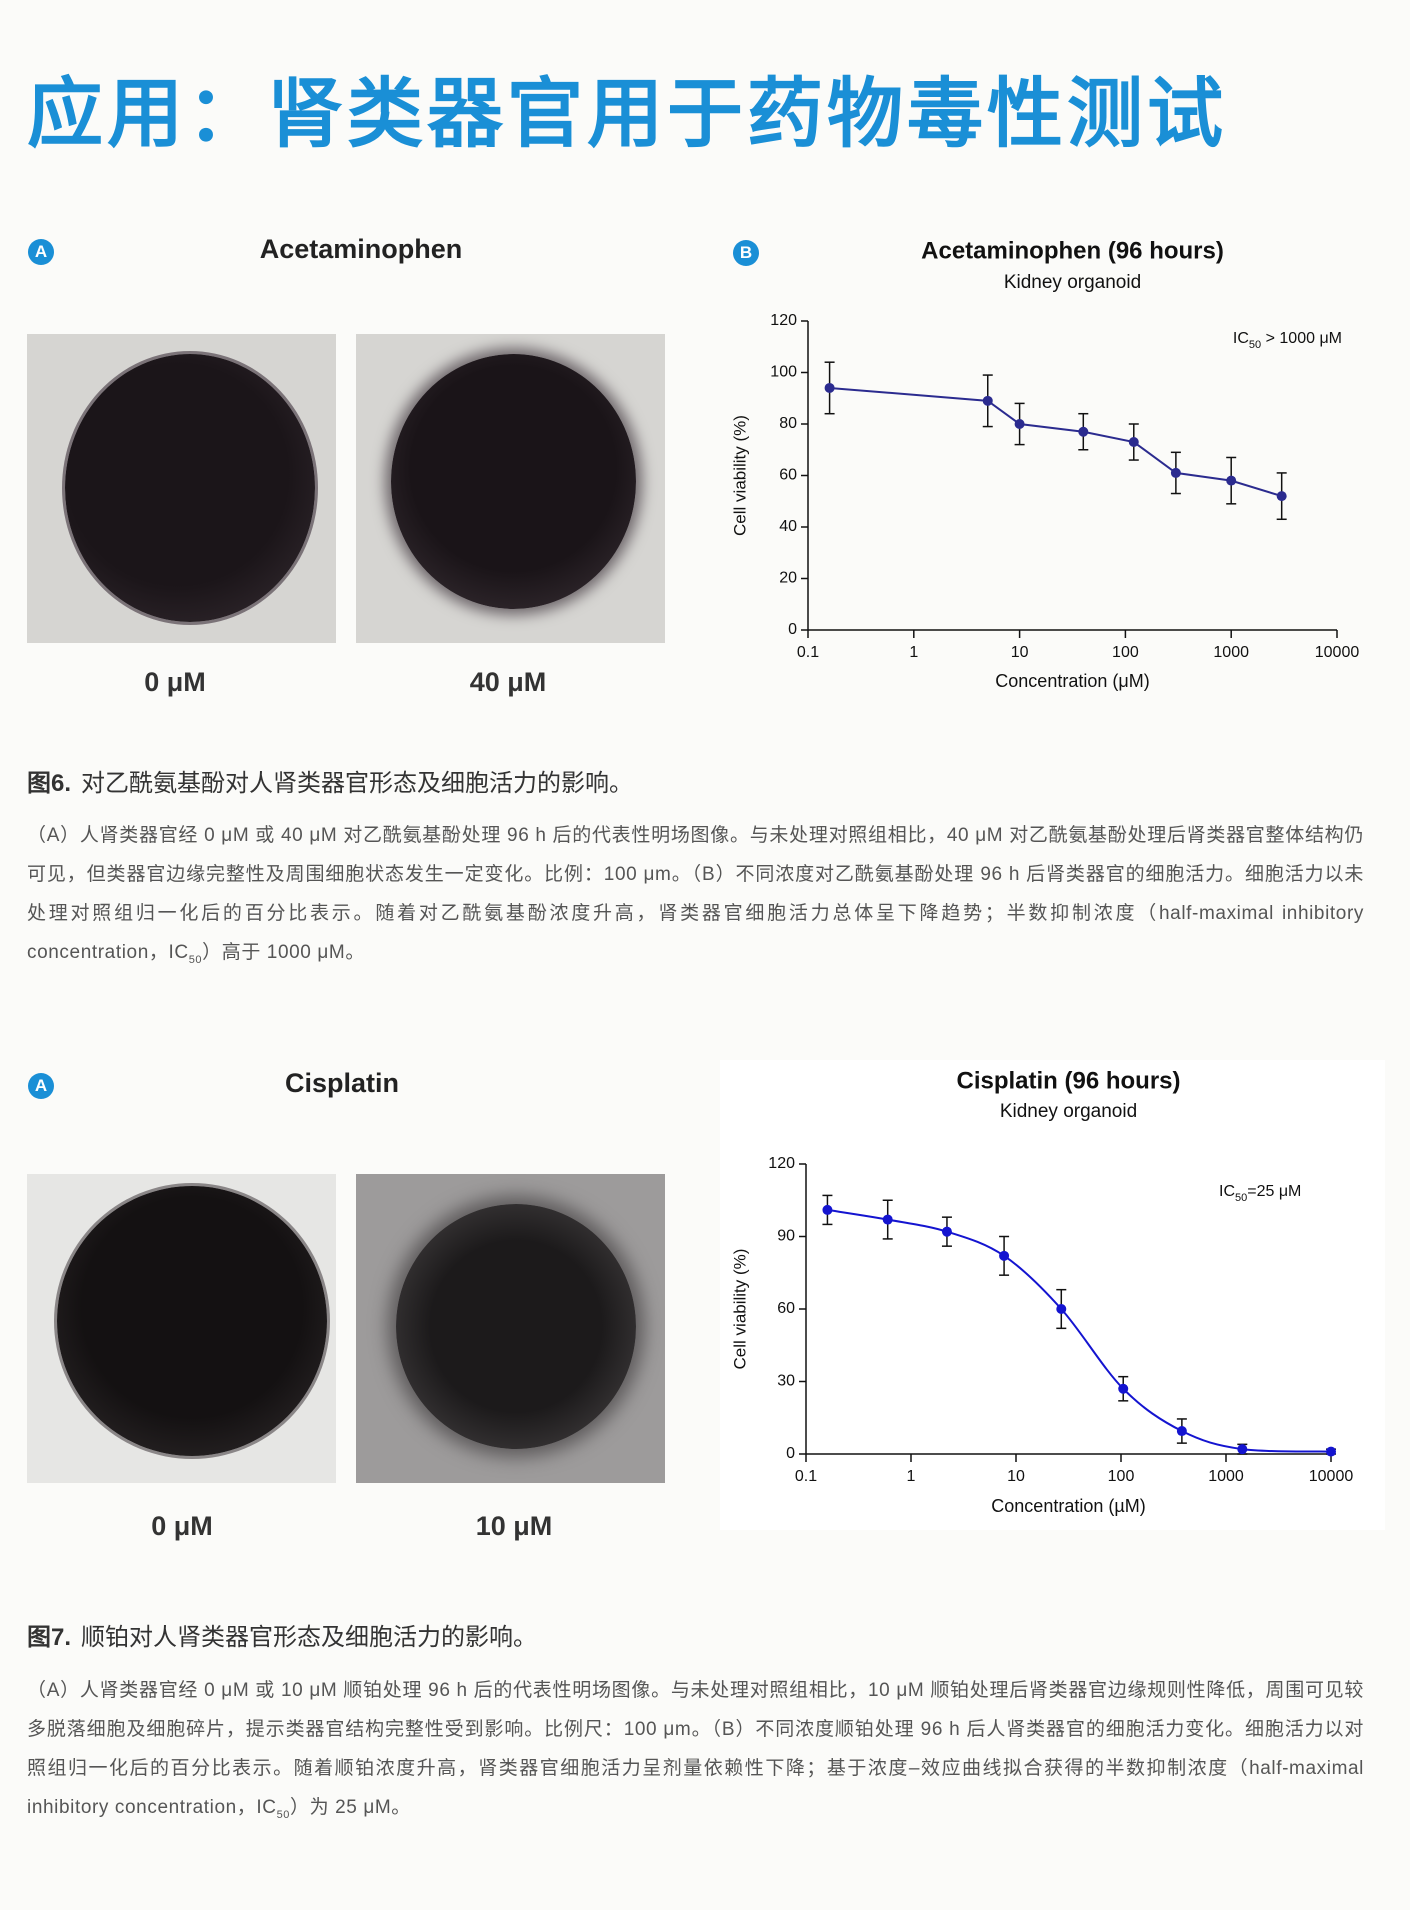 This screenshot has height=1910, width=1410. I want to click on chart-title: Acetaminophen (96 hours), so click(1072, 250).